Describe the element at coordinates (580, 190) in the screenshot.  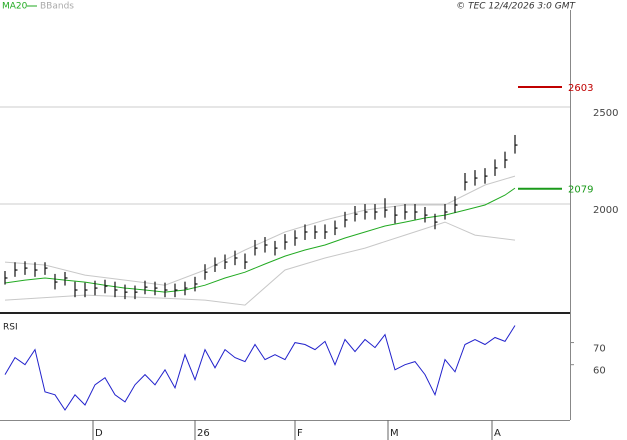
I see `level-label: 2079` at that location.